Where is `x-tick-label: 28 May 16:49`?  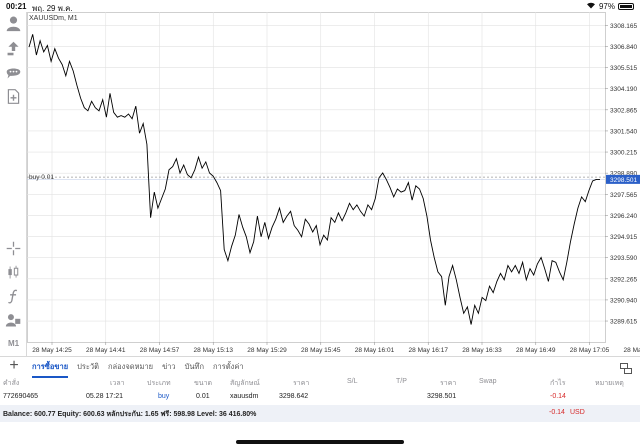
x-tick-label: 28 May 16:49 is located at coordinates (536, 350).